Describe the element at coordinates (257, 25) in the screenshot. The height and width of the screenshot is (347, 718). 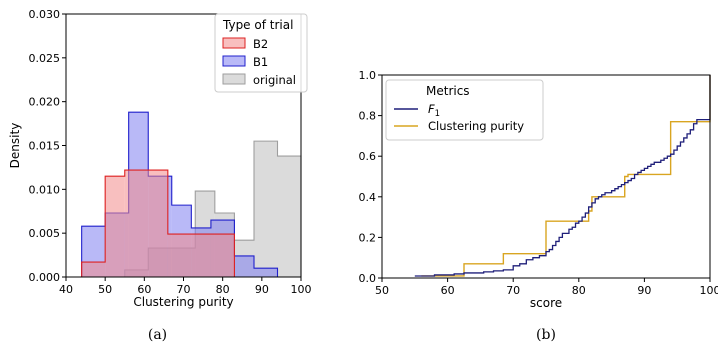
I see `histogram-legend-title: Type of trial` at that location.